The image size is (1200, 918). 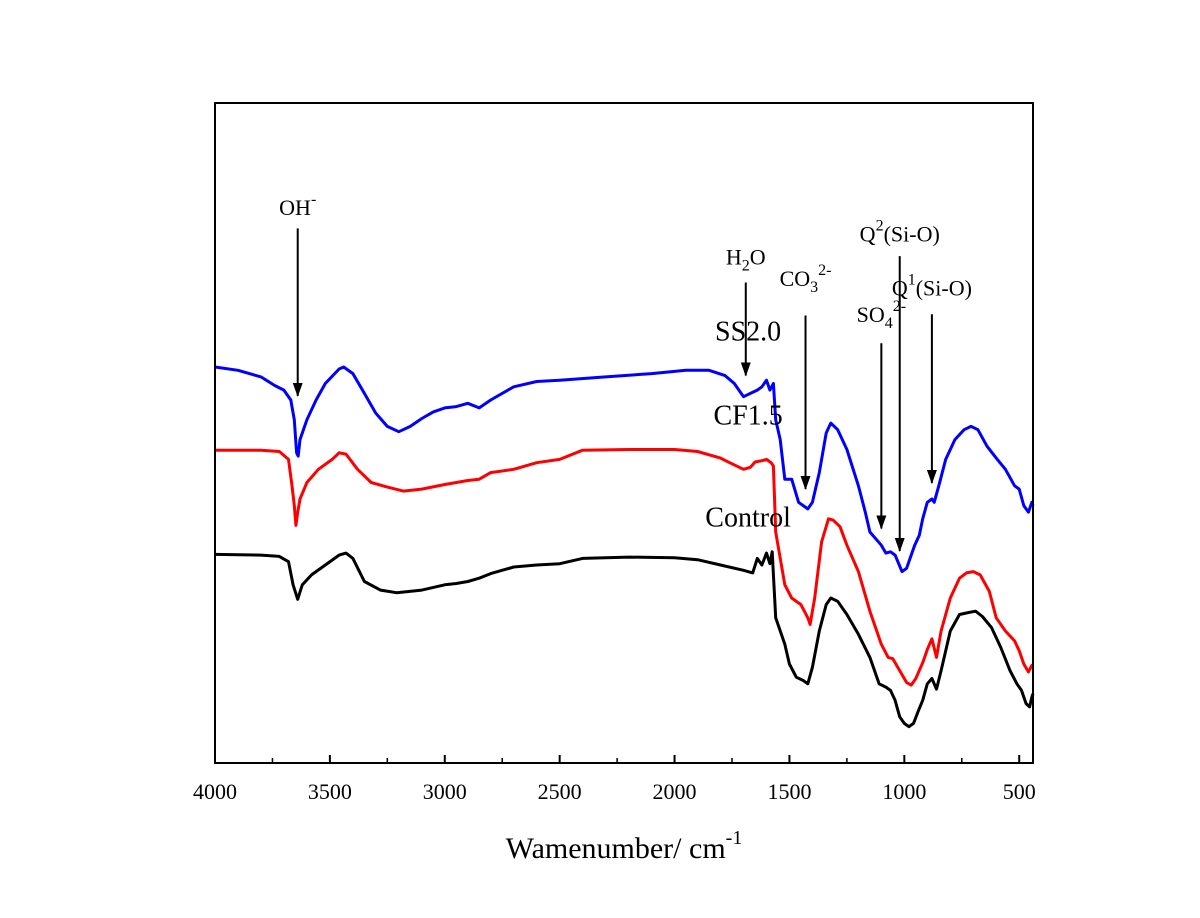 What do you see at coordinates (624, 639) in the screenshot?
I see `series-line-control` at bounding box center [624, 639].